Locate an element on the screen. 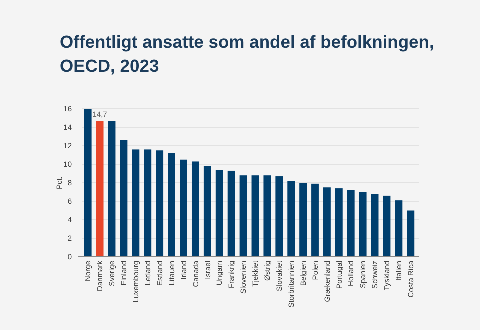 This screenshot has width=480, height=330. chart-title: Offentligt ansatte som andel af befolkningen, OECD, 2023 is located at coordinates (247, 54).